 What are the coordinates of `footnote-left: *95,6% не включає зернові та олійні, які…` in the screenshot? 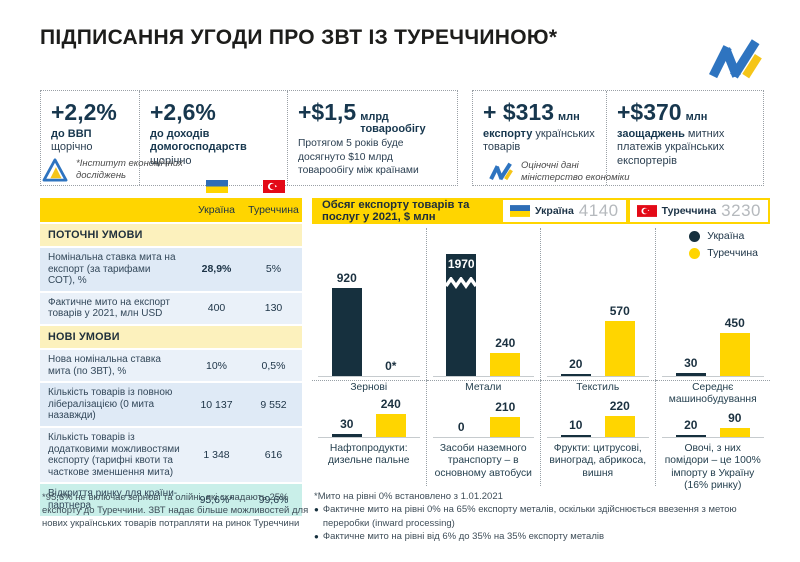 It's located at (175, 510).